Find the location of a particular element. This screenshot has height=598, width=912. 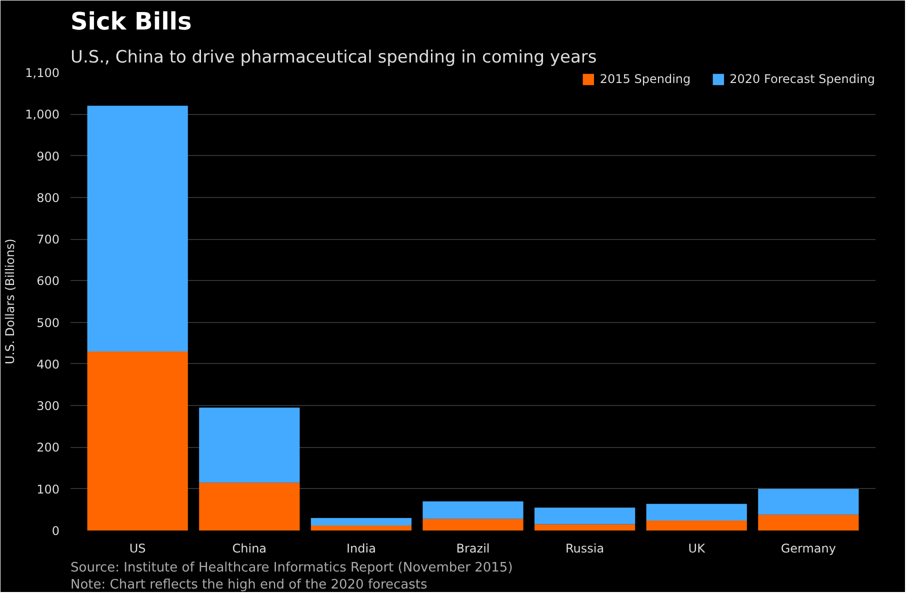

x-tick-label: UK is located at coordinates (697, 549).